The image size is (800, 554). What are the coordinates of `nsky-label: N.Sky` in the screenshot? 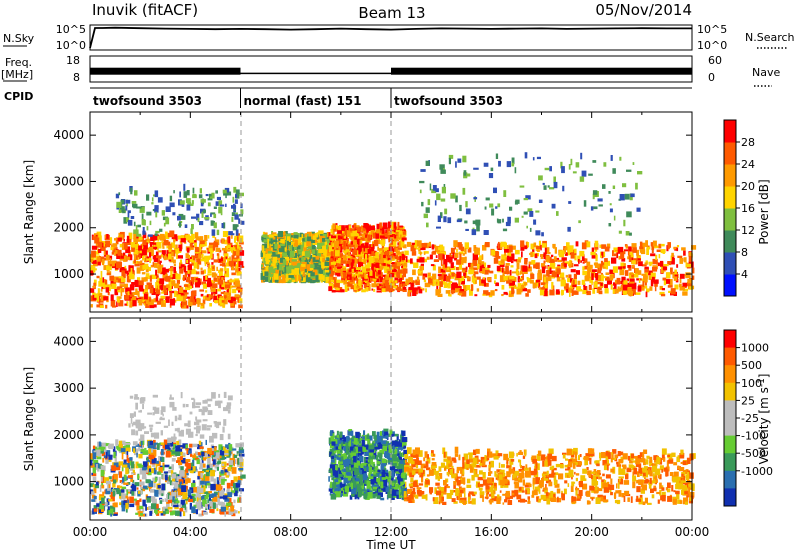 It's located at (19, 38).